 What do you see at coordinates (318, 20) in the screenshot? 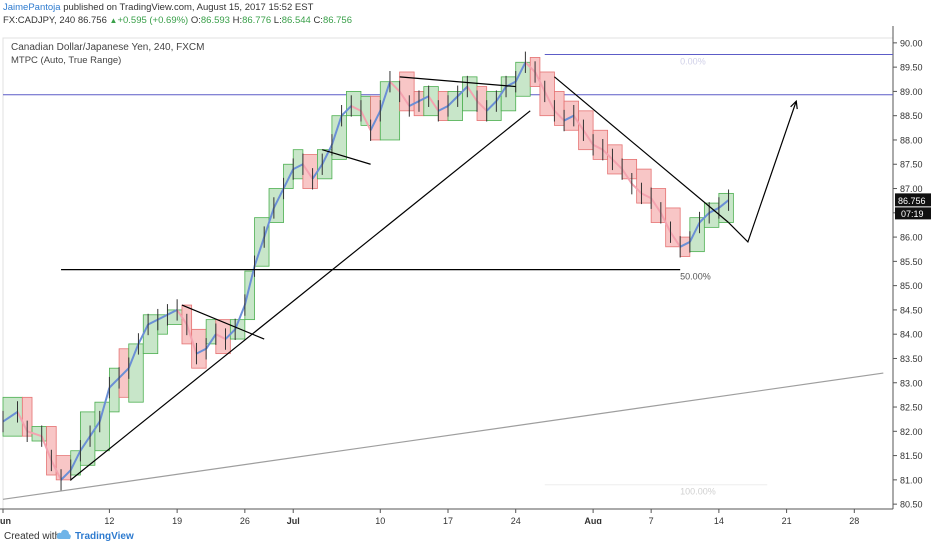
I see `close-label: C:` at bounding box center [318, 20].